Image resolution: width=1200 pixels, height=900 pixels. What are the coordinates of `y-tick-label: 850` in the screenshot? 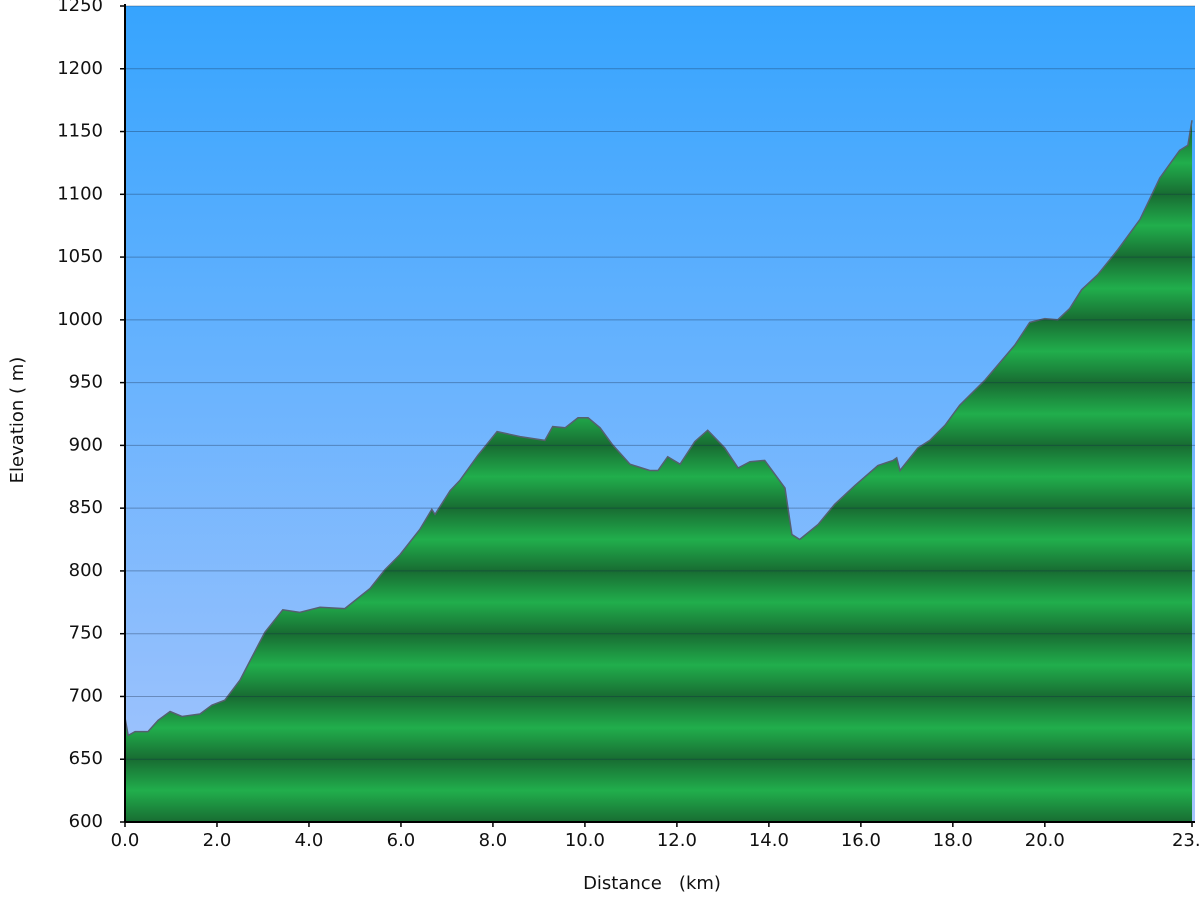 It's located at (86, 507).